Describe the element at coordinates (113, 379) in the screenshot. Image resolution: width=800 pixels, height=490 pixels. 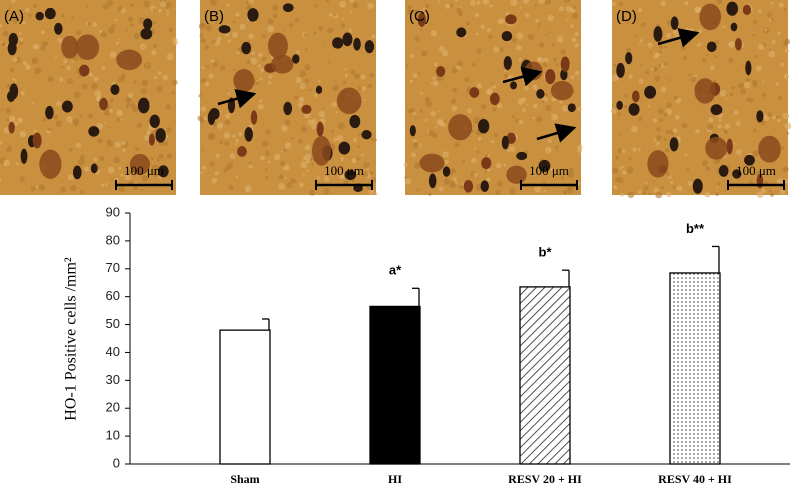
I see `y-tick-label: 30` at that location.